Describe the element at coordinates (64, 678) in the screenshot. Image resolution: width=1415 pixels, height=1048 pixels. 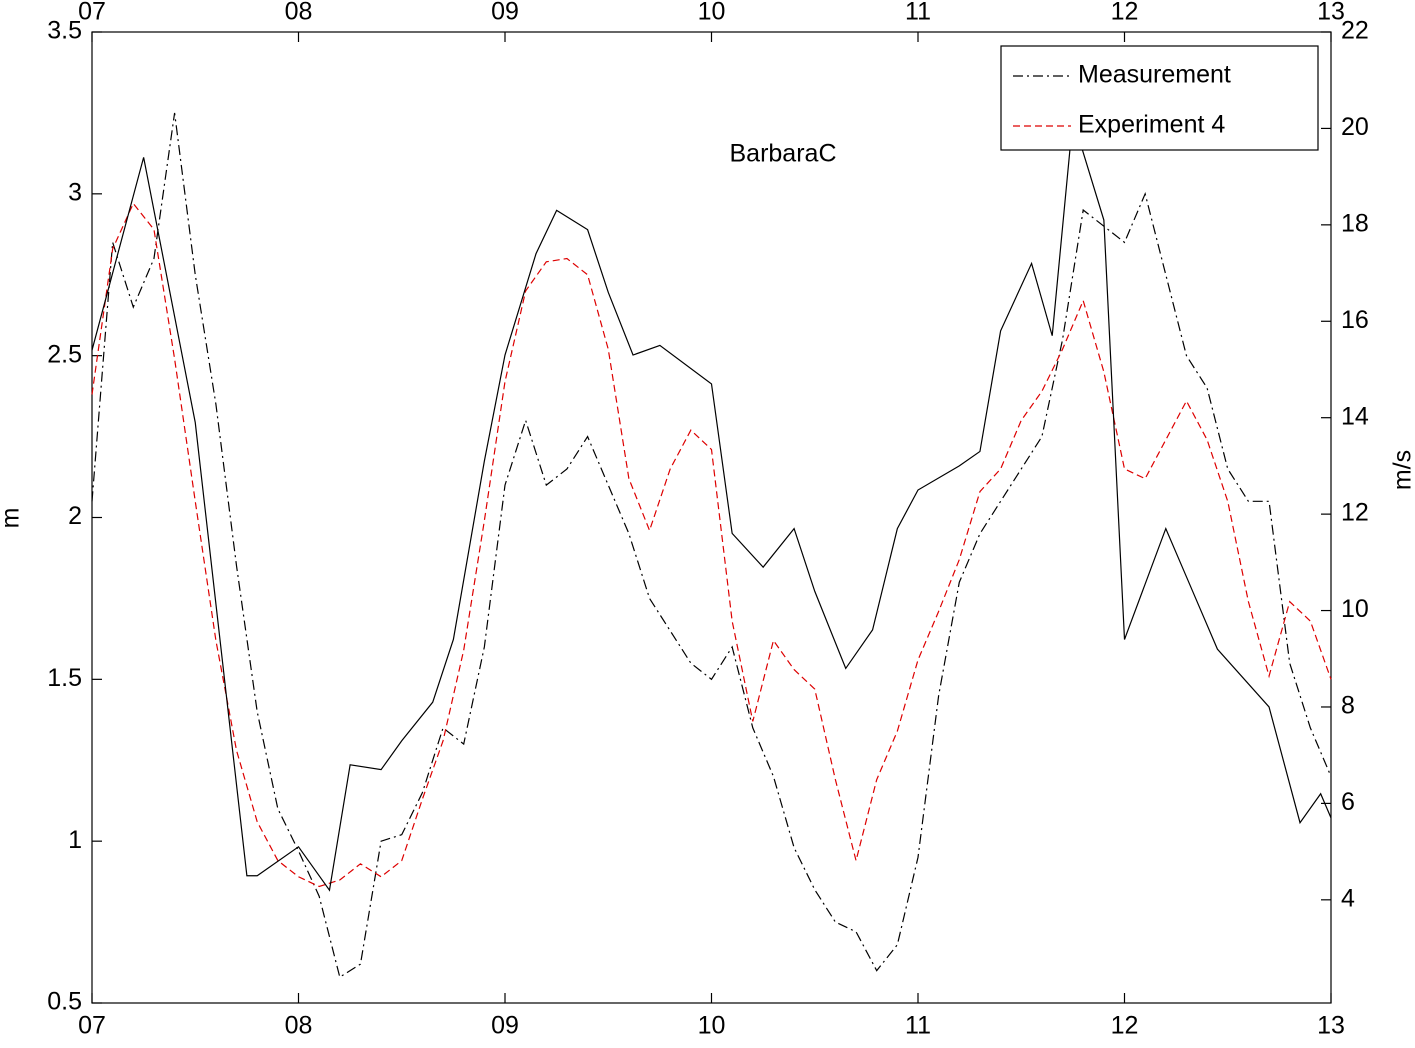
I see `y-tick-label: 1.5` at that location.